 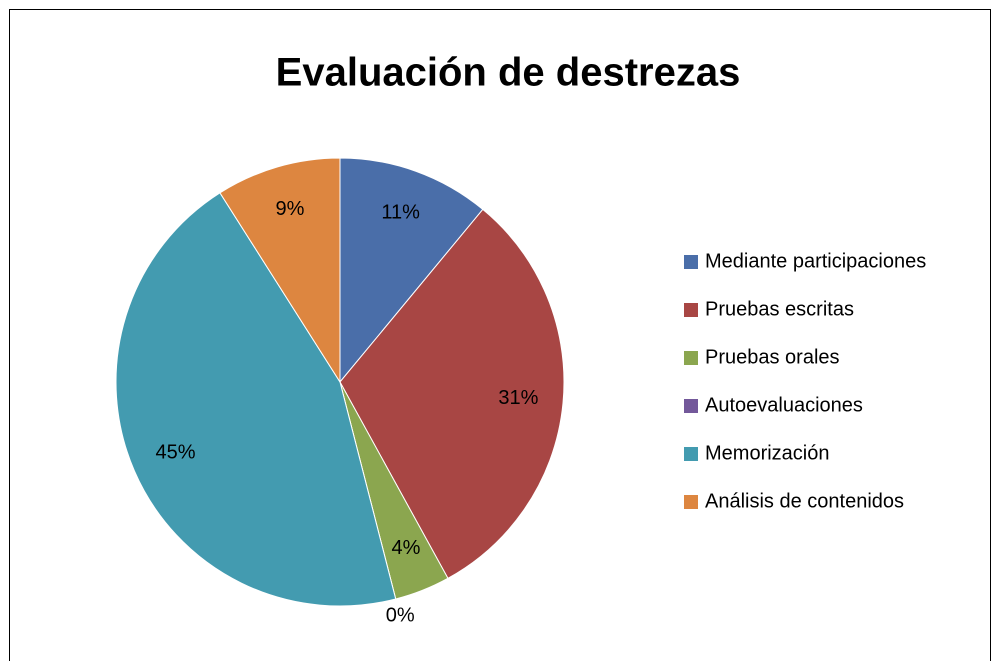 What do you see at coordinates (176, 452) in the screenshot?
I see `data-label: 45%` at bounding box center [176, 452].